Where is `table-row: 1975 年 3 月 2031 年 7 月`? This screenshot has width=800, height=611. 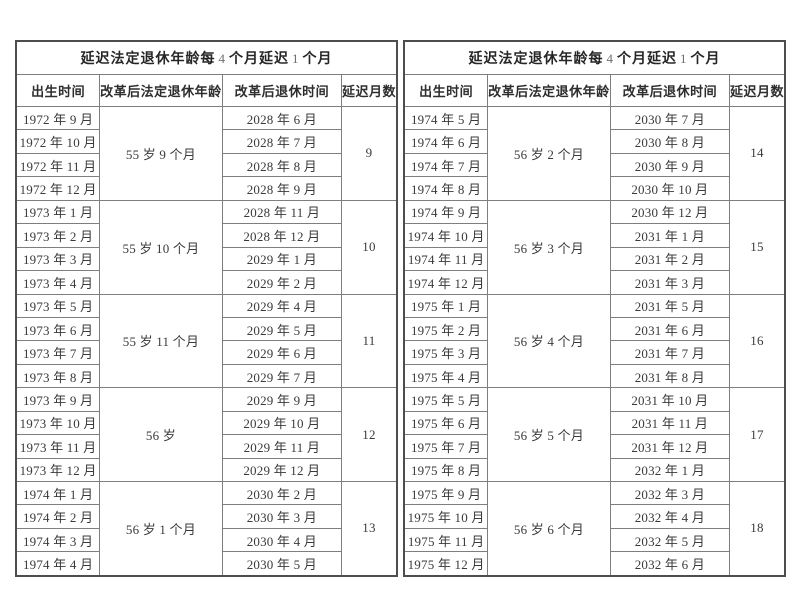 table-row: 1975 年 3 月 2031 年 7 月 is located at coordinates (594, 352).